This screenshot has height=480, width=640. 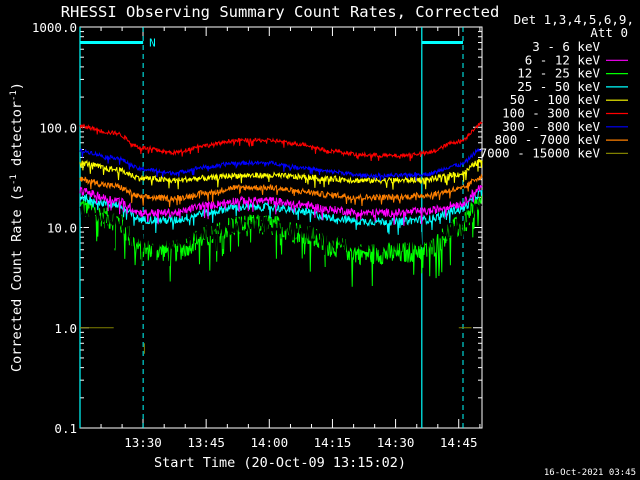 I want to click on legend-label: 12 - 25 keV, so click(x=558, y=73).